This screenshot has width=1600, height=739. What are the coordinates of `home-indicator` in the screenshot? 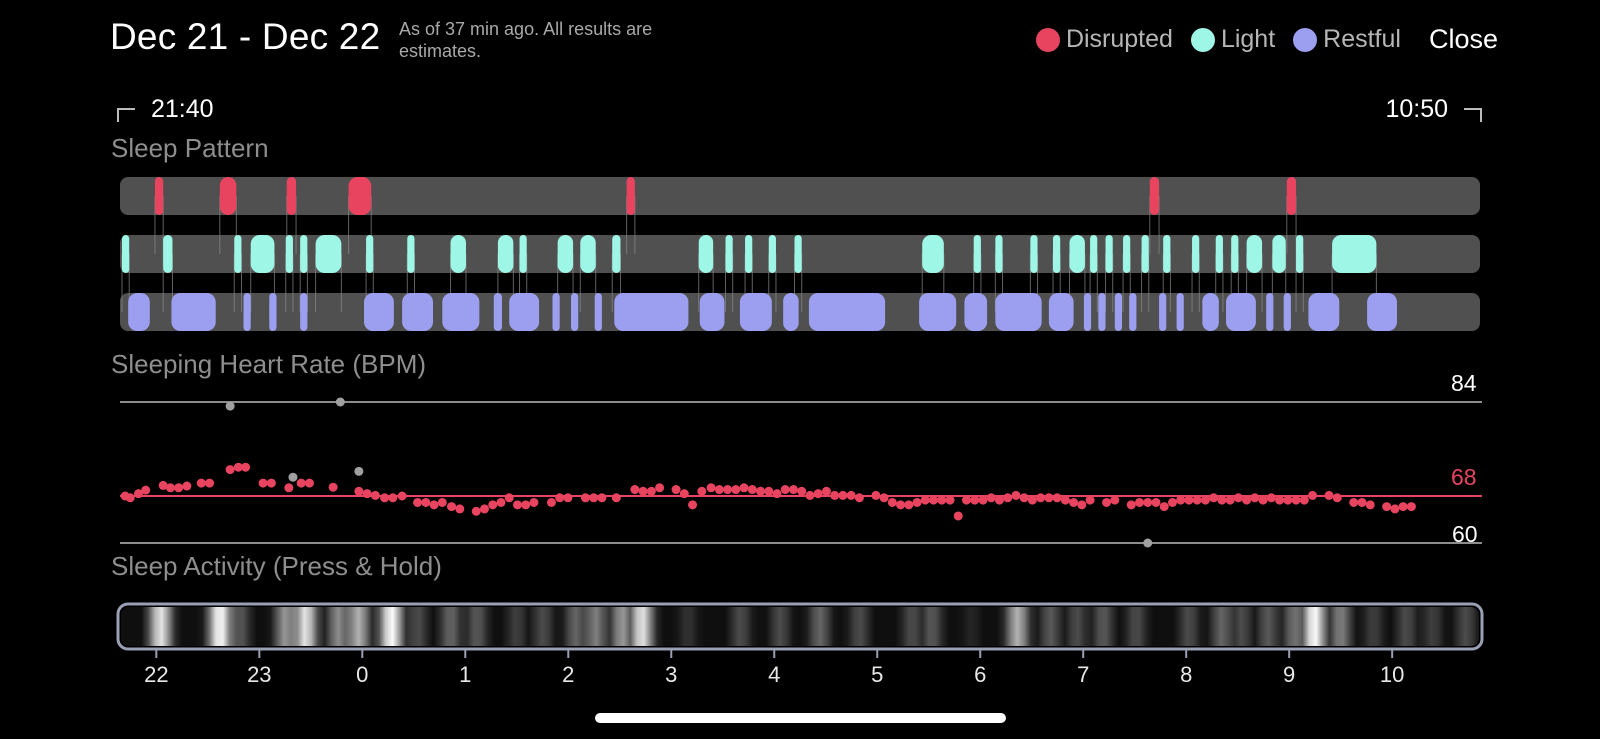 It's located at (800, 718).